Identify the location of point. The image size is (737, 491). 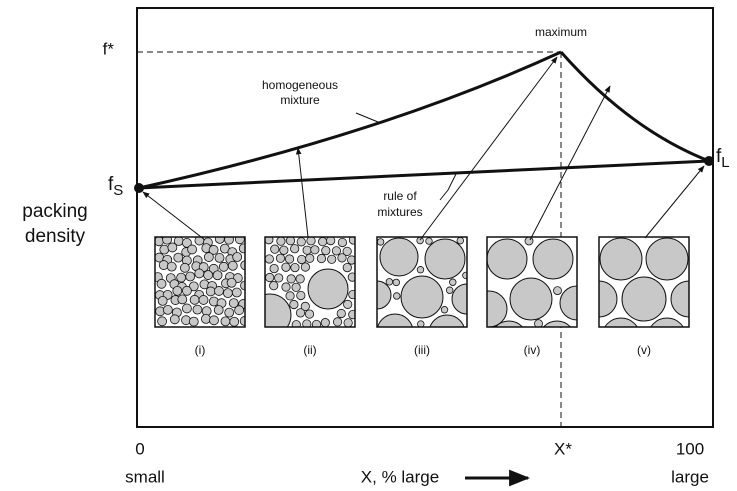
(709, 161).